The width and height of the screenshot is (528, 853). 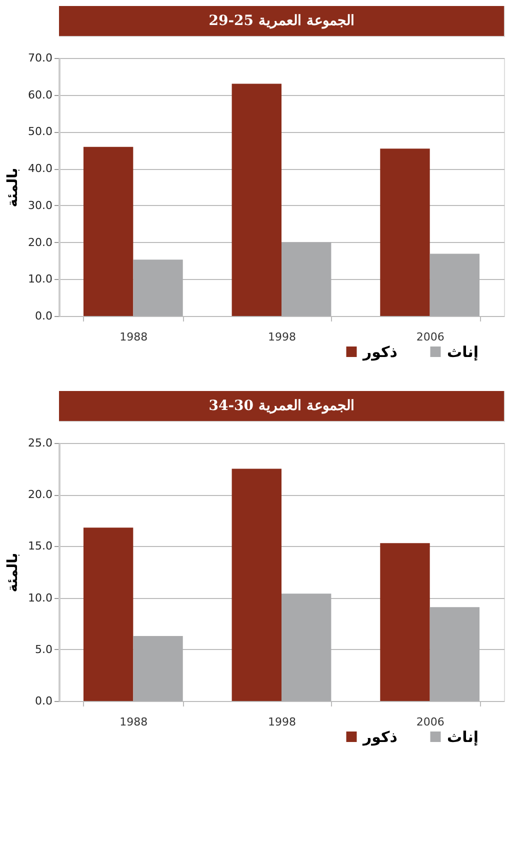 I want to click on chart-title: الجموعة العمرية 30-34, so click(x=281, y=406).